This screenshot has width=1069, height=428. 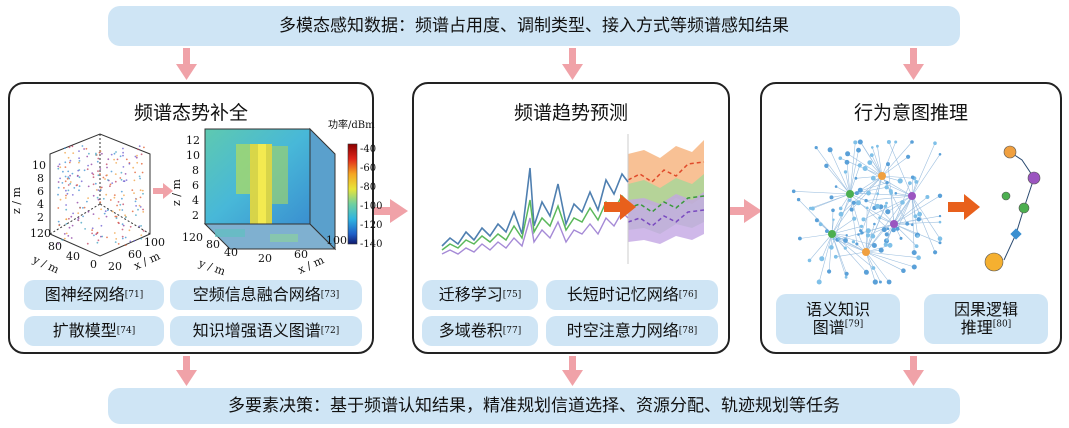 I want to click on map-tick-y: 80, so click(x=213, y=244).